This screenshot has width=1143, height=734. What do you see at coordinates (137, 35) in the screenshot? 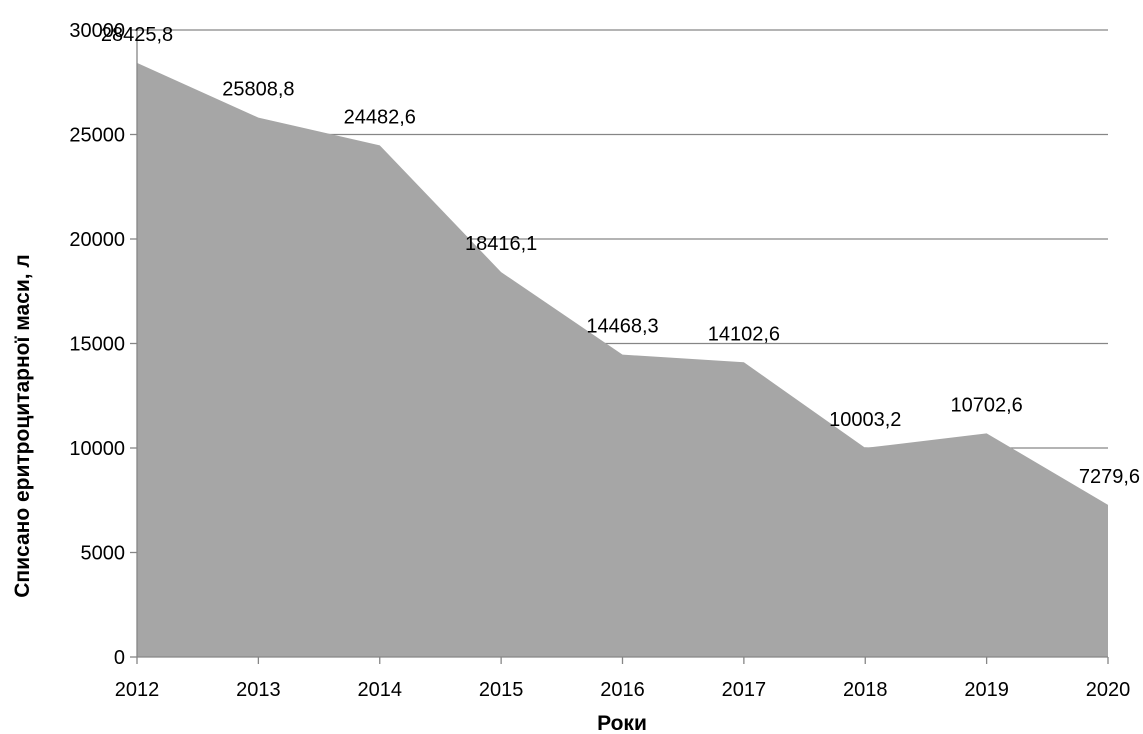
I see `data-label: 28425,8` at bounding box center [137, 35].